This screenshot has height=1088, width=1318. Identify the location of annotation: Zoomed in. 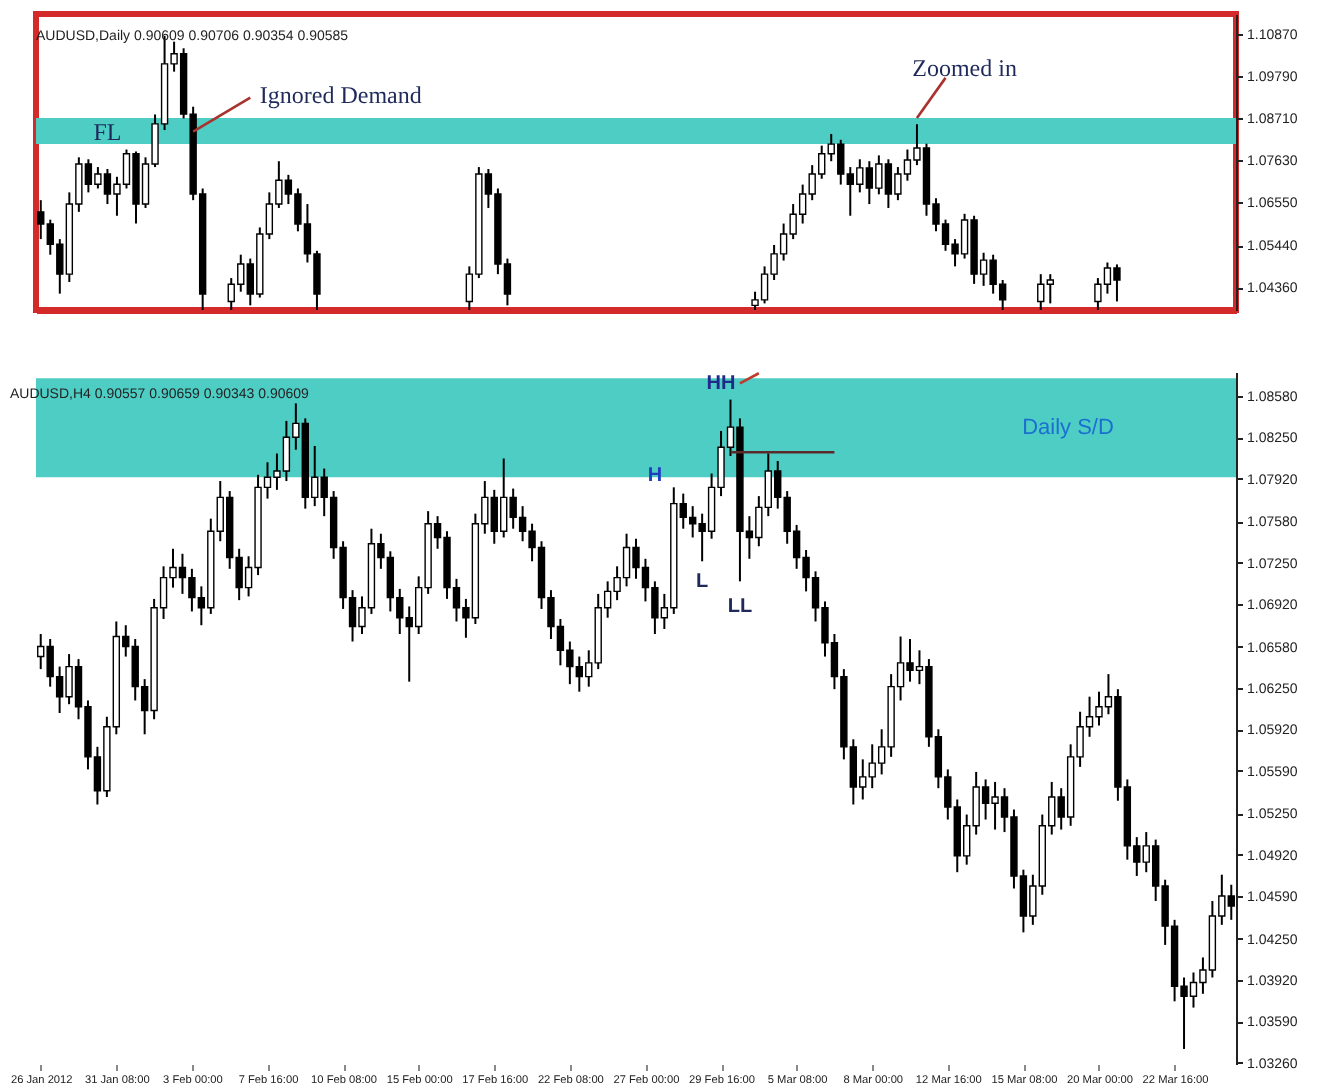
(964, 67).